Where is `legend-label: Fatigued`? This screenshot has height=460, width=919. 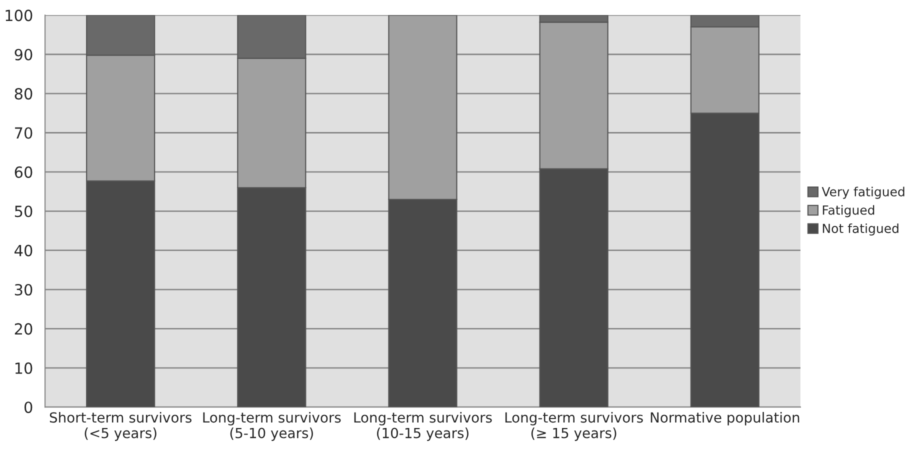
legend-label: Fatigued is located at coordinates (848, 211).